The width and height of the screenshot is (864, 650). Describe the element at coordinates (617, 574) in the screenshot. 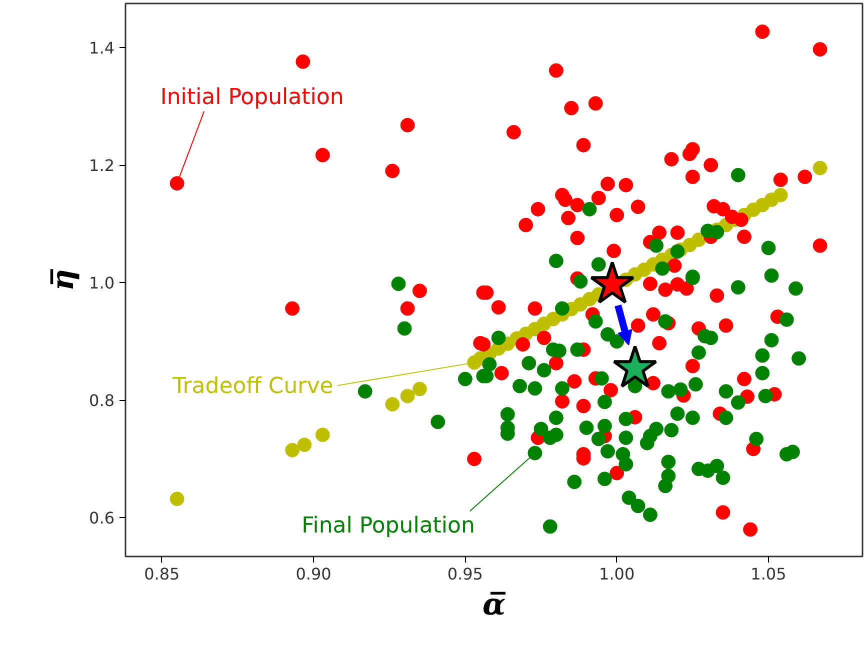

I see `x-tick-label: 1.00` at that location.